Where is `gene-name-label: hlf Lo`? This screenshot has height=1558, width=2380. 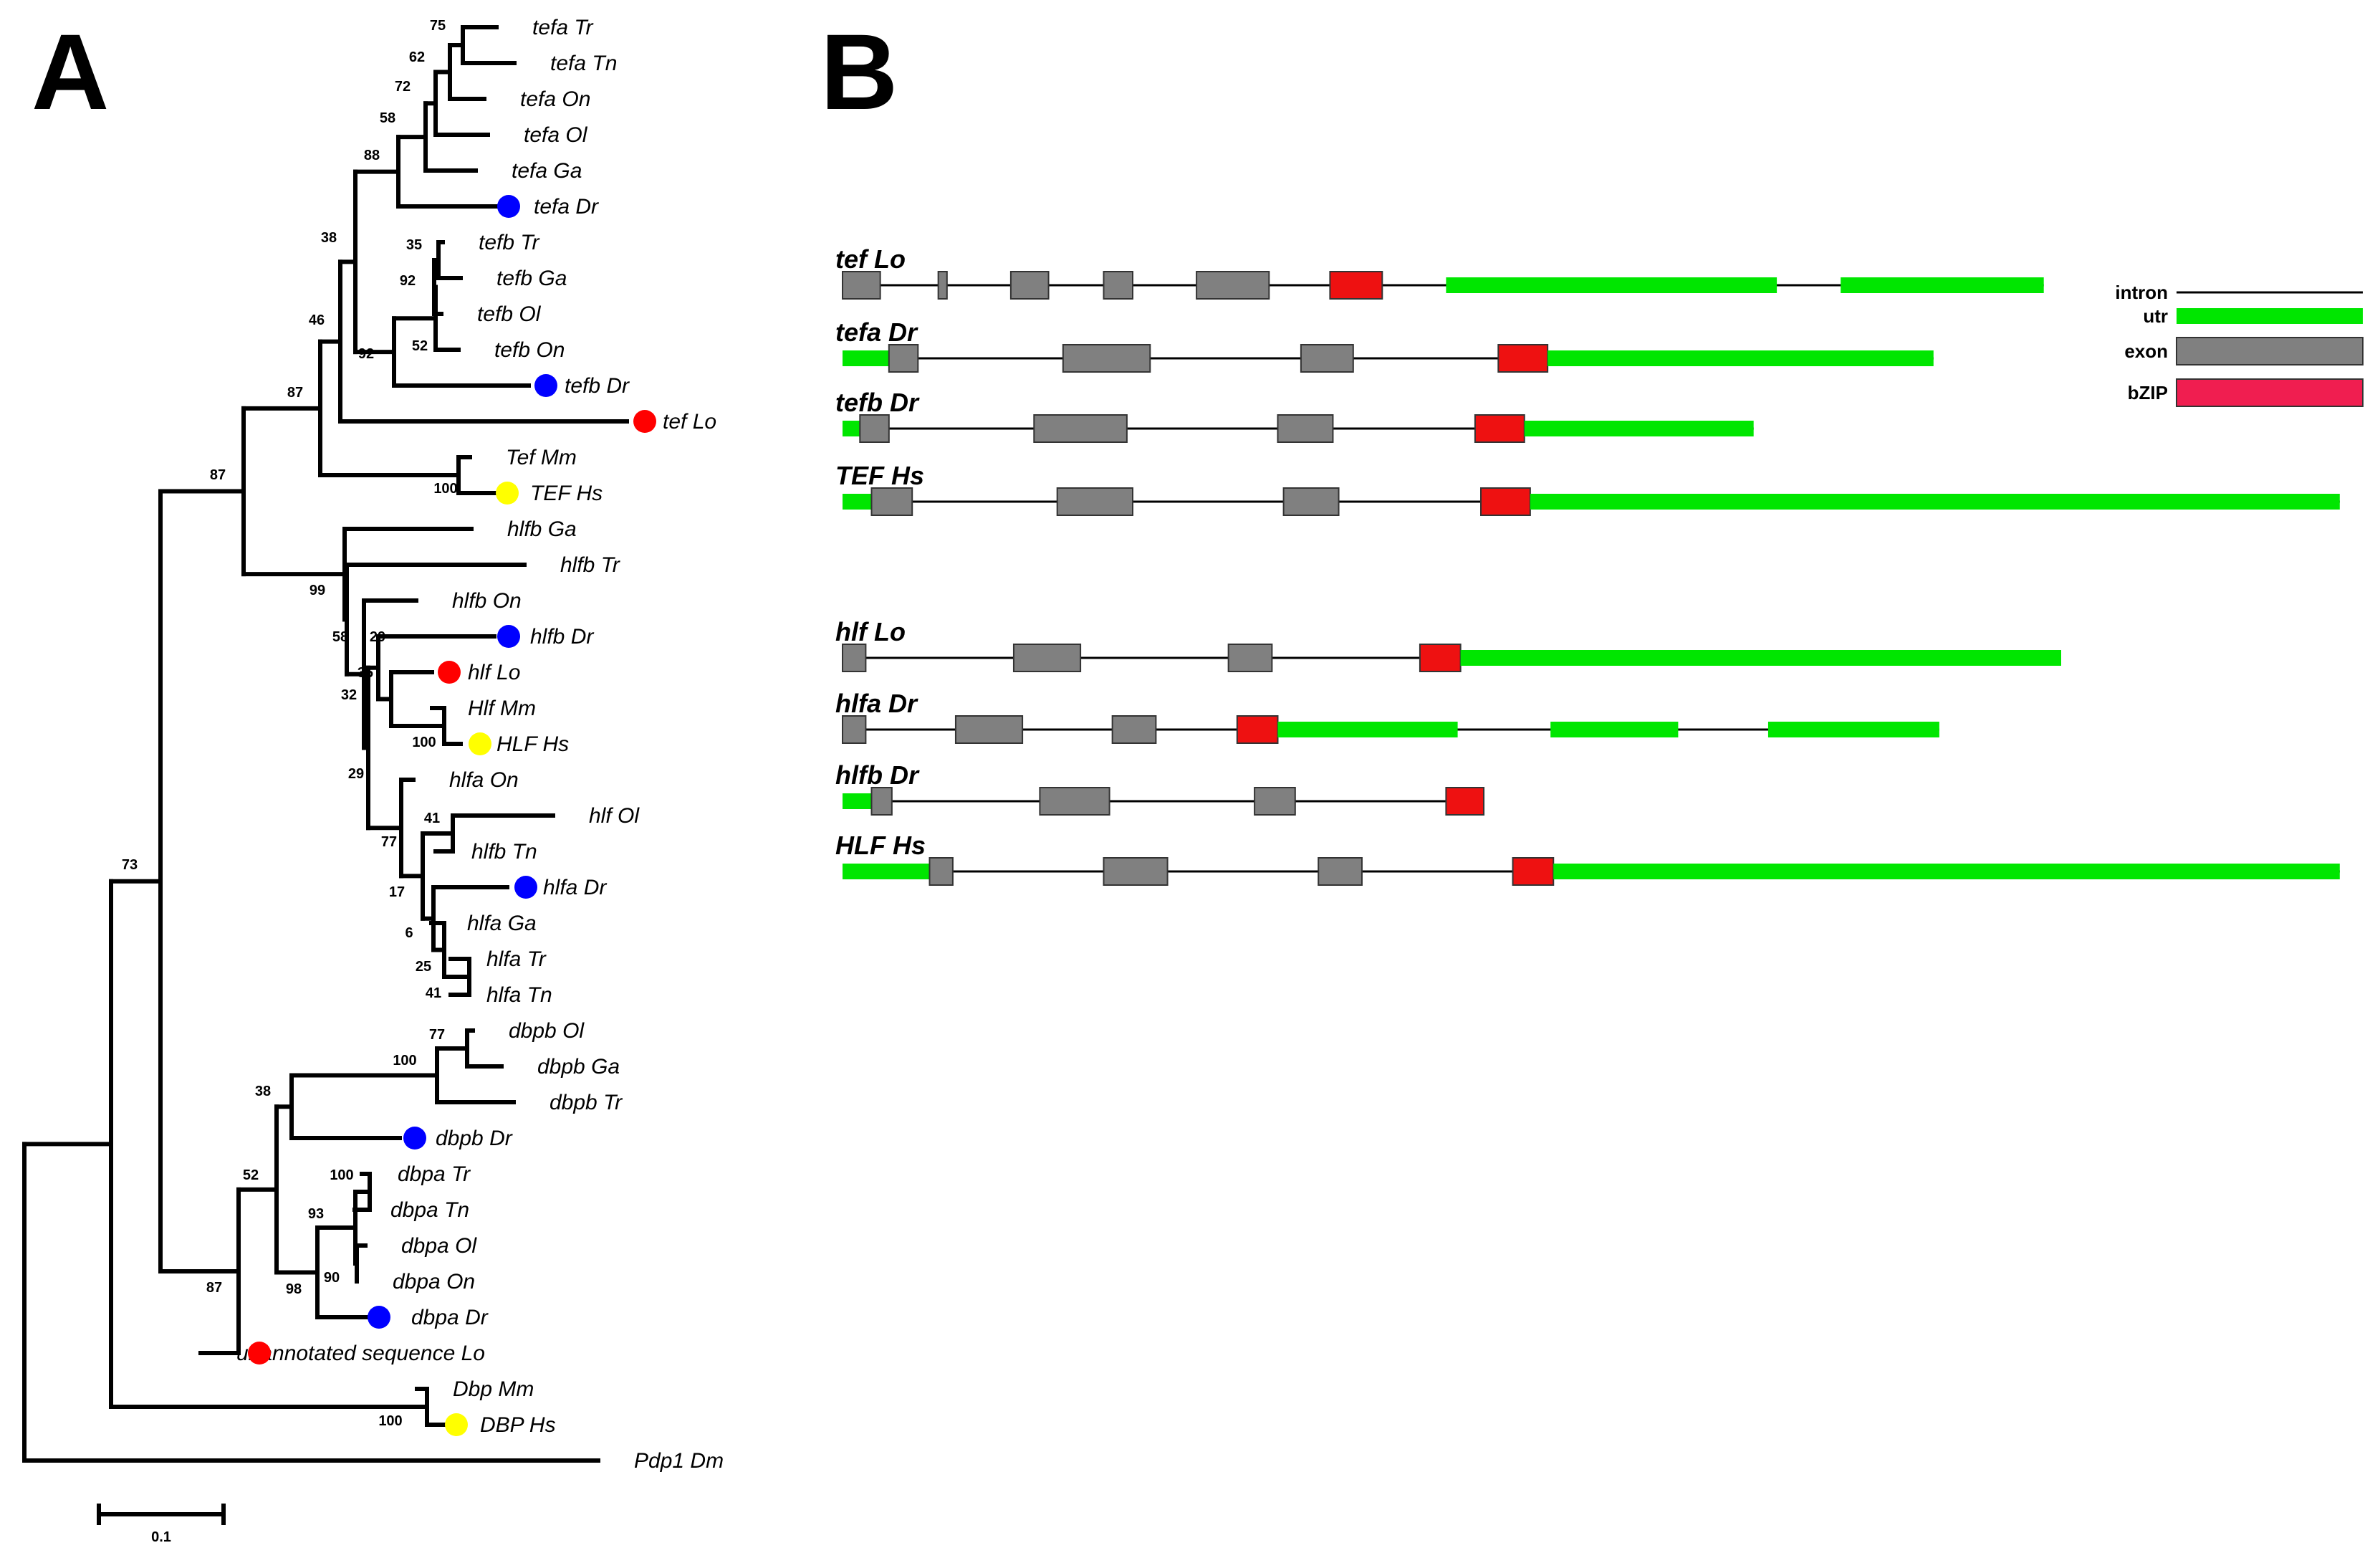
gene-name-label: hlf Lo is located at coordinates (870, 631).